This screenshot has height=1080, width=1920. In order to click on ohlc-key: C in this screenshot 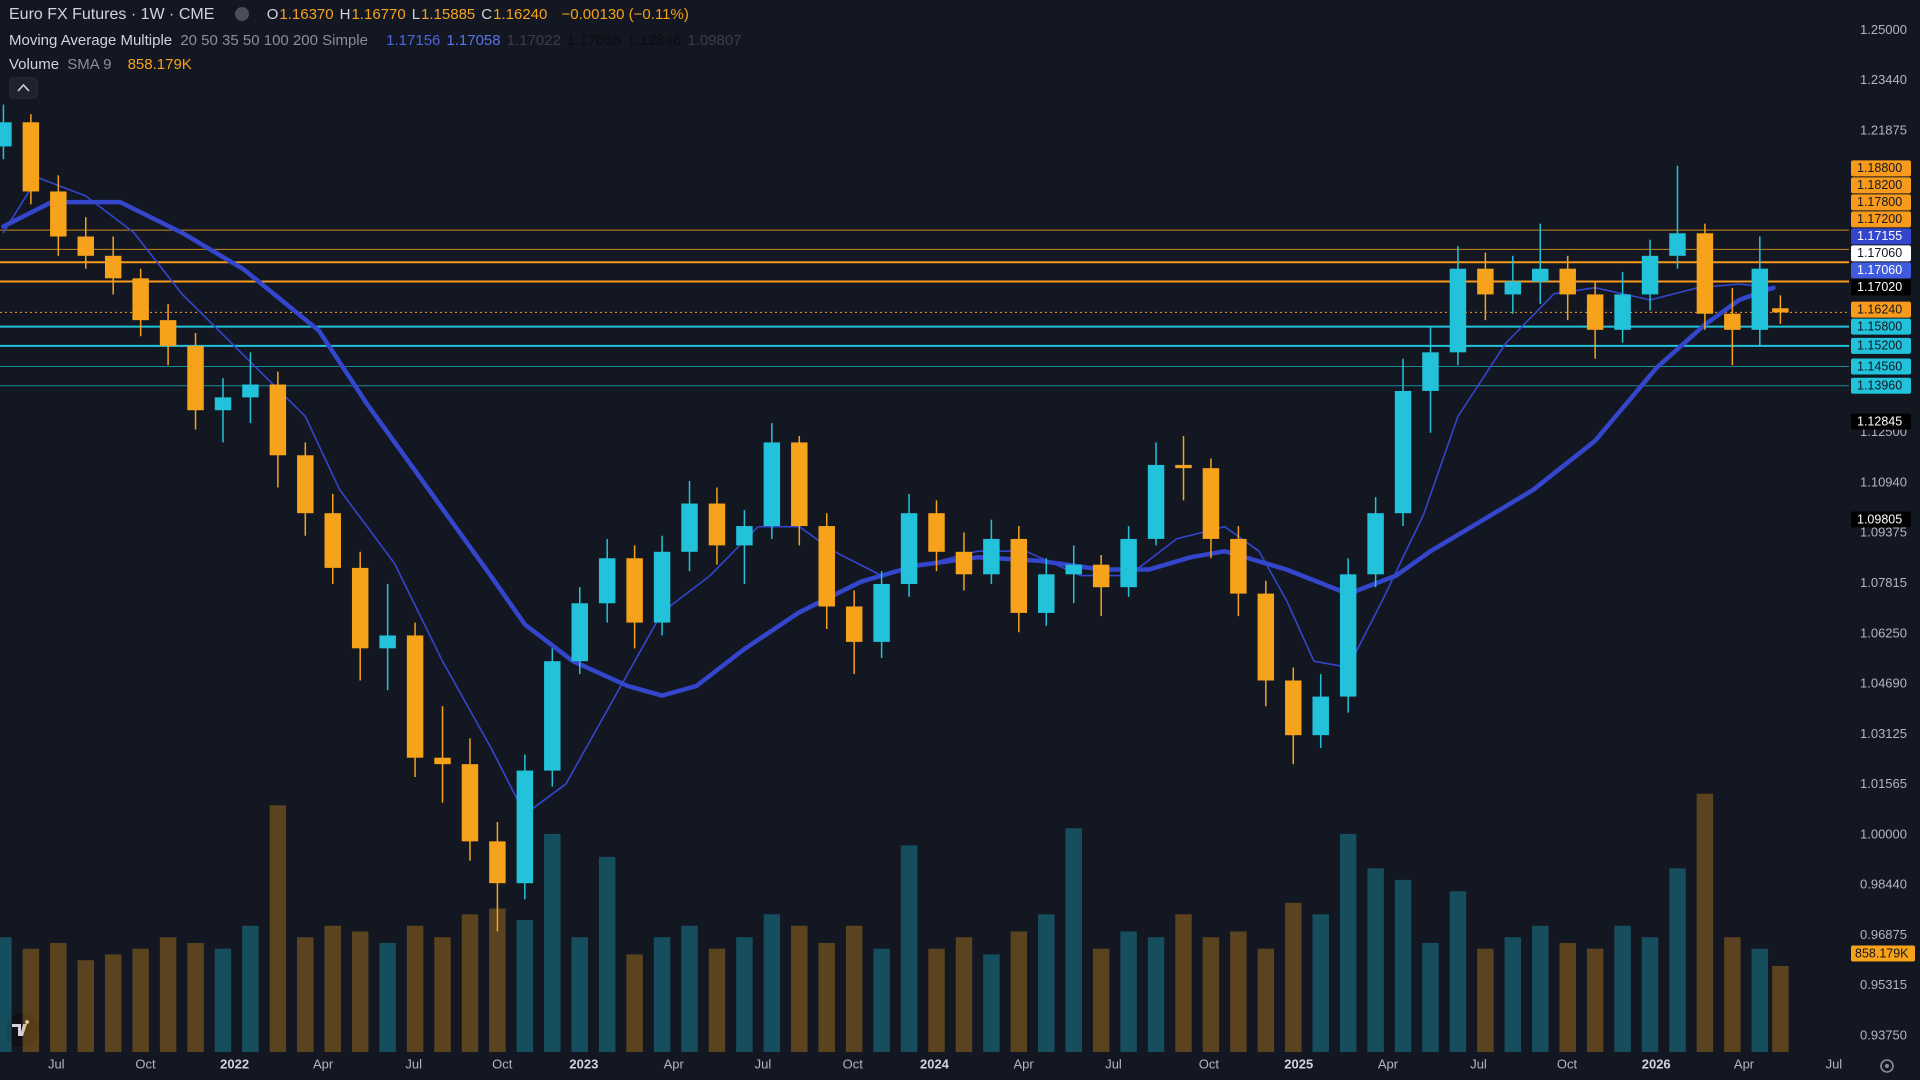, I will do `click(487, 14)`.